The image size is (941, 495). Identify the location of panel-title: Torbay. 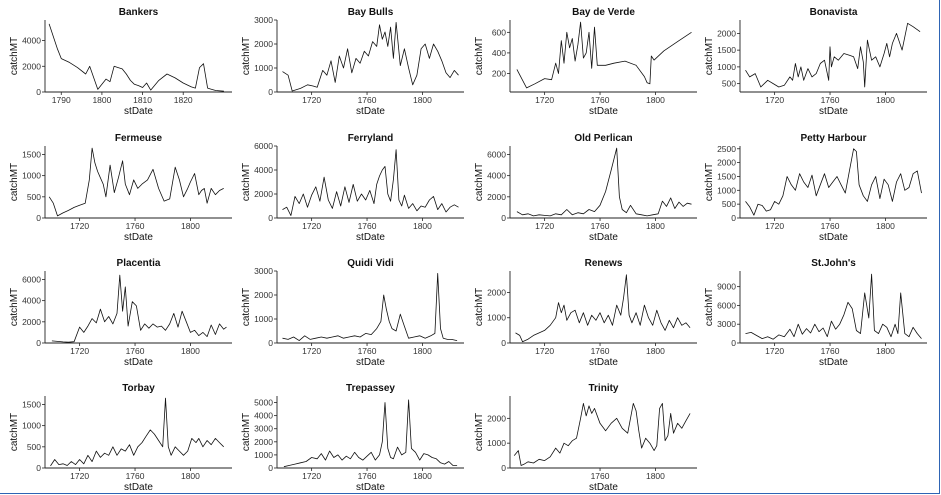
(138, 388).